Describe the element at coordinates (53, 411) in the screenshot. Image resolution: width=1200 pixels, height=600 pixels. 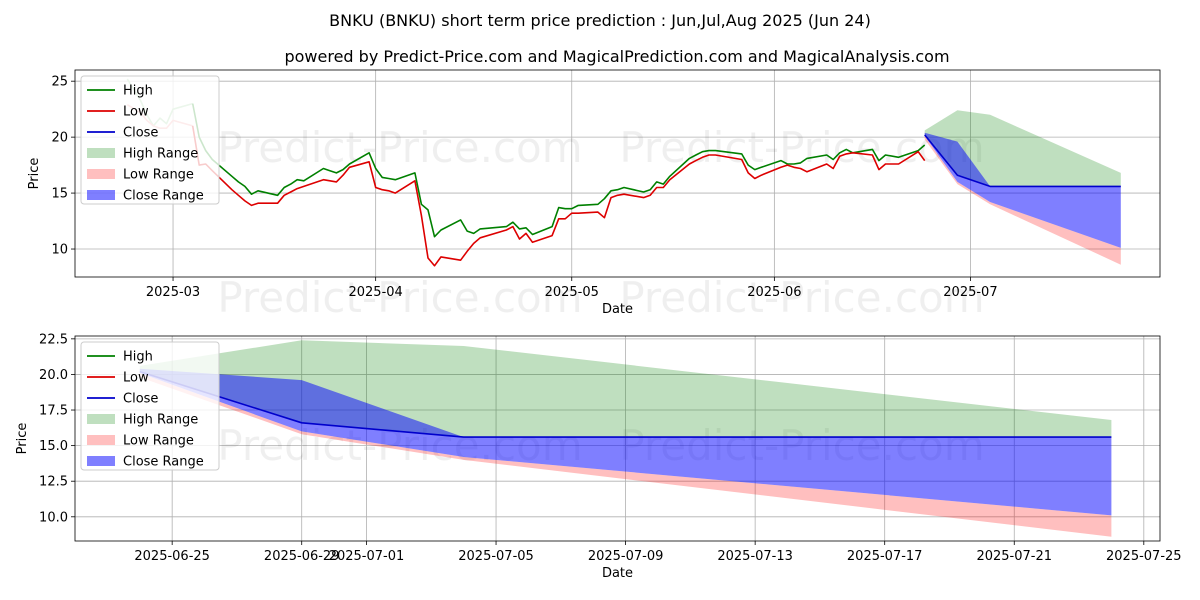
I see `y-tick-label: 17.5` at that location.